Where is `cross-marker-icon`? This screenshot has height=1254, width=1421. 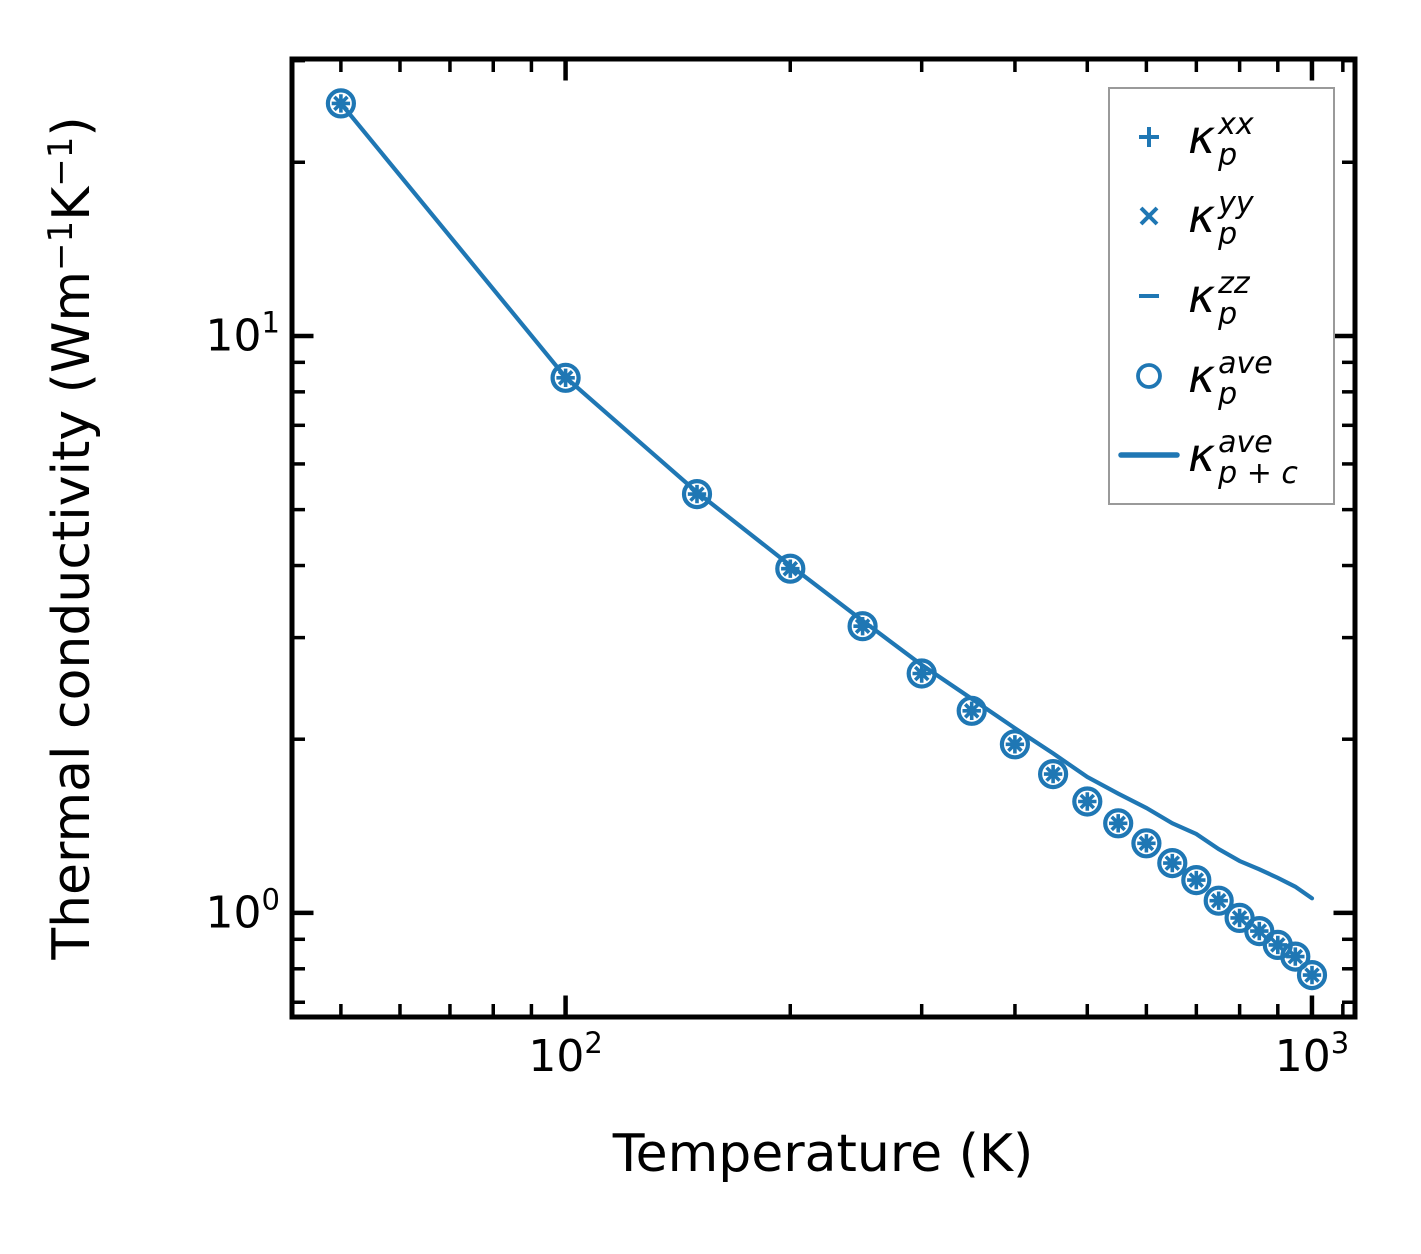
cross-marker-icon is located at coordinates (1149, 216).